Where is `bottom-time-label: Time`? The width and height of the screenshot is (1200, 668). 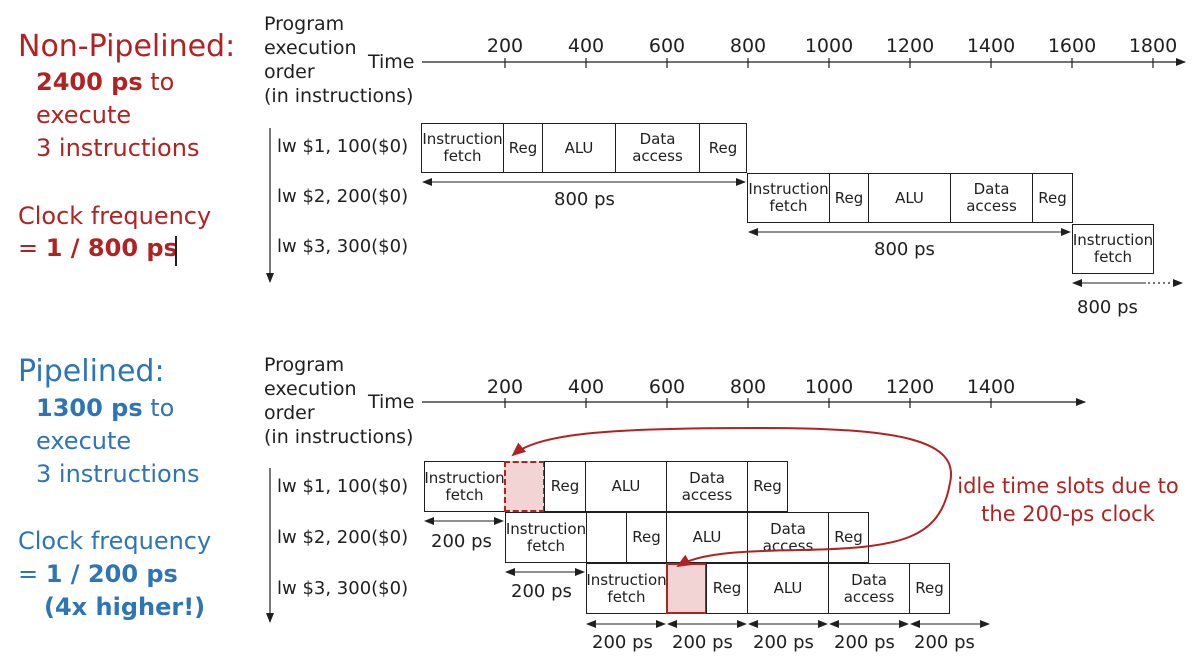
bottom-time-label: Time is located at coordinates (391, 402).